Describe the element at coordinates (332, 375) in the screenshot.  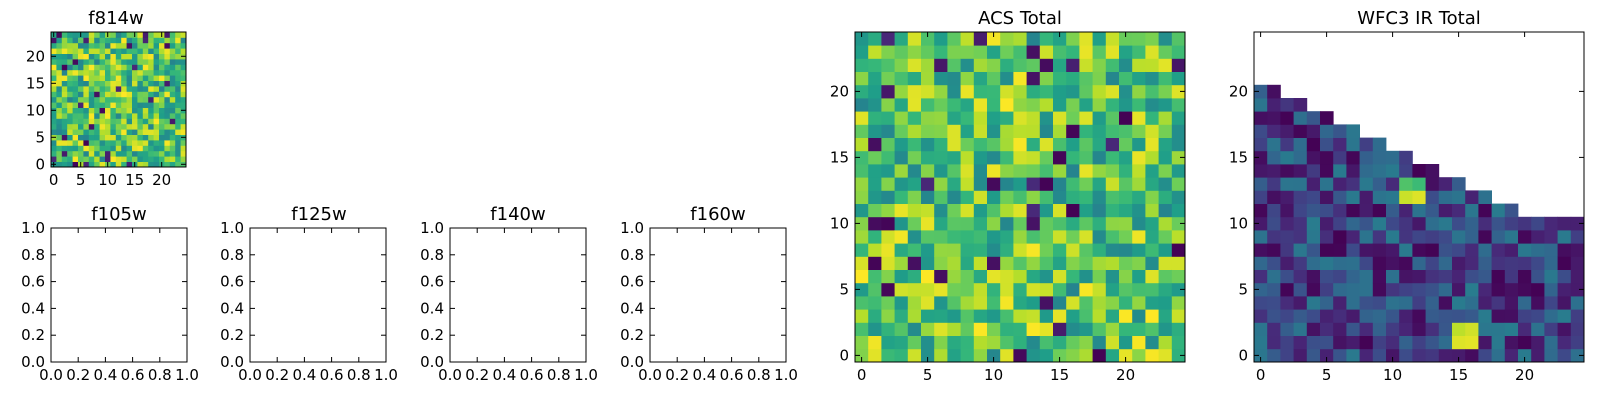
I see `x-tick-label: 0.6` at that location.